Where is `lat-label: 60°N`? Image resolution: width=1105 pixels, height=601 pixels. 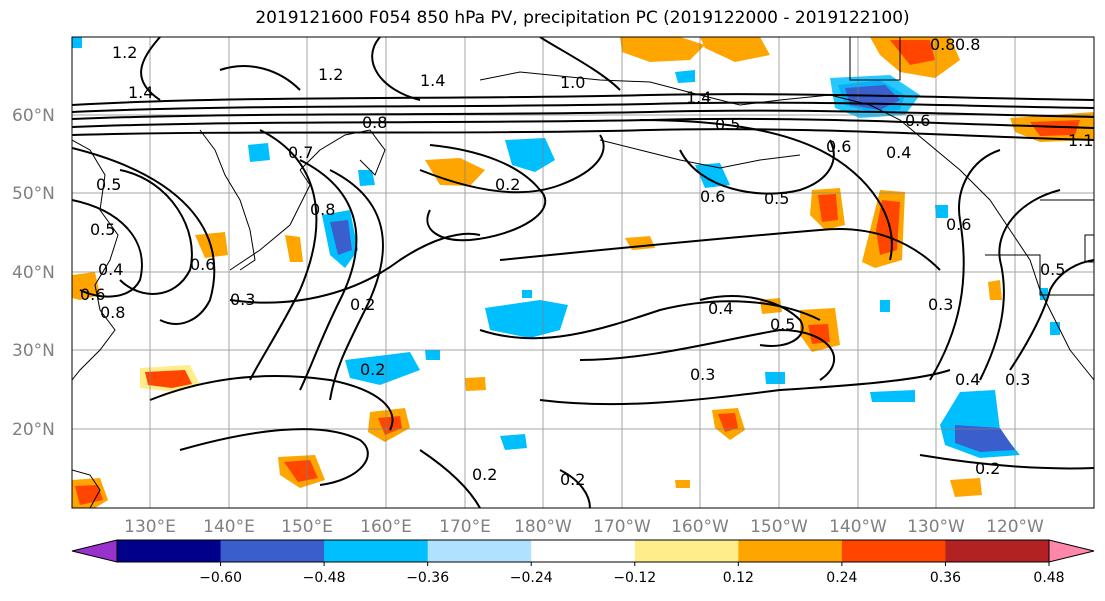 lat-label: 60°N is located at coordinates (33, 116).